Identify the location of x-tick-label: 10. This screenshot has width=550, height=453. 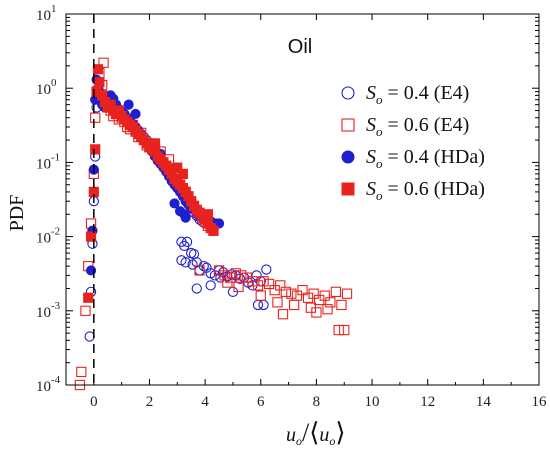
(372, 402).